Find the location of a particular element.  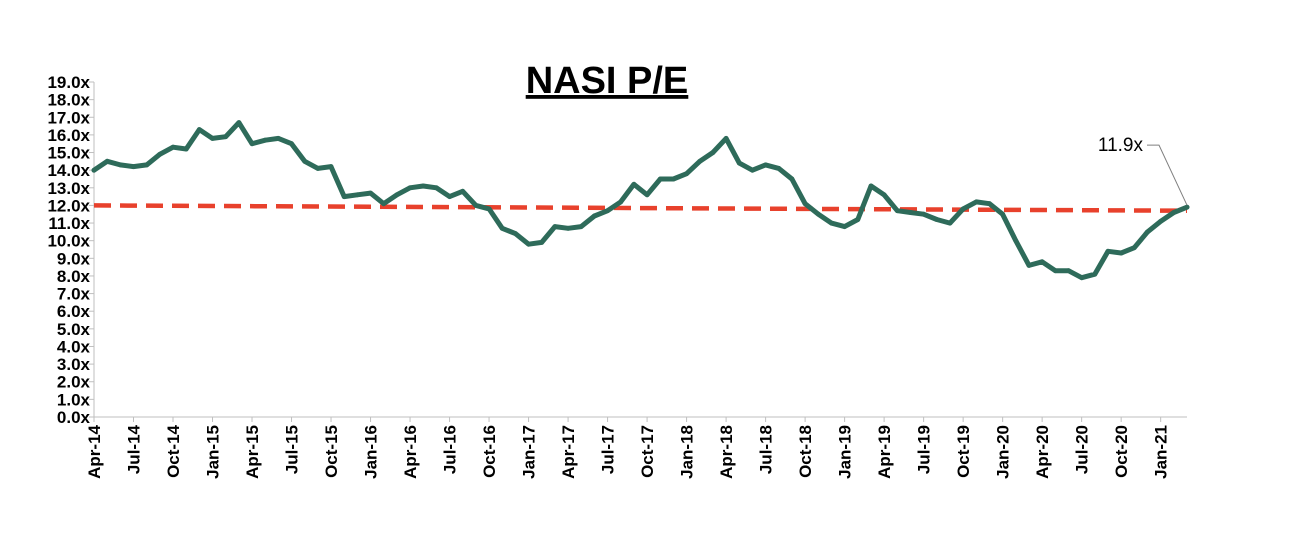

x-tick-label: Jan-19 is located at coordinates (845, 452).